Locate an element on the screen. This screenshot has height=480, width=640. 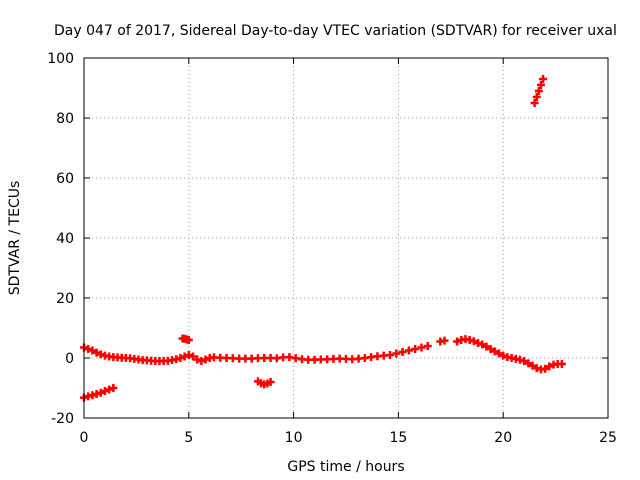
y-tick-label: 80 is located at coordinates (65, 119).